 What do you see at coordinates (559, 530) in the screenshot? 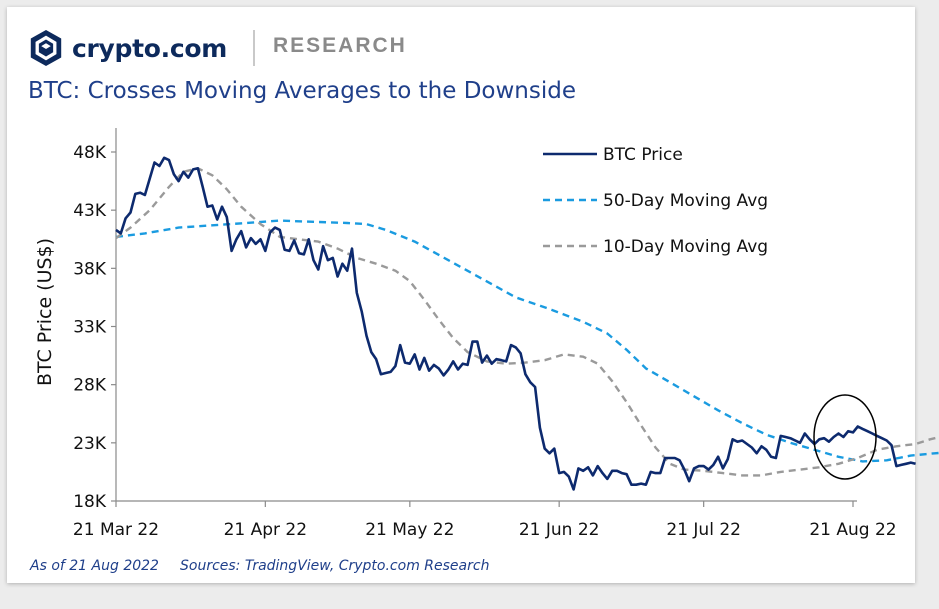
I see `x-tick-label: 21 Jun 22` at bounding box center [559, 530].